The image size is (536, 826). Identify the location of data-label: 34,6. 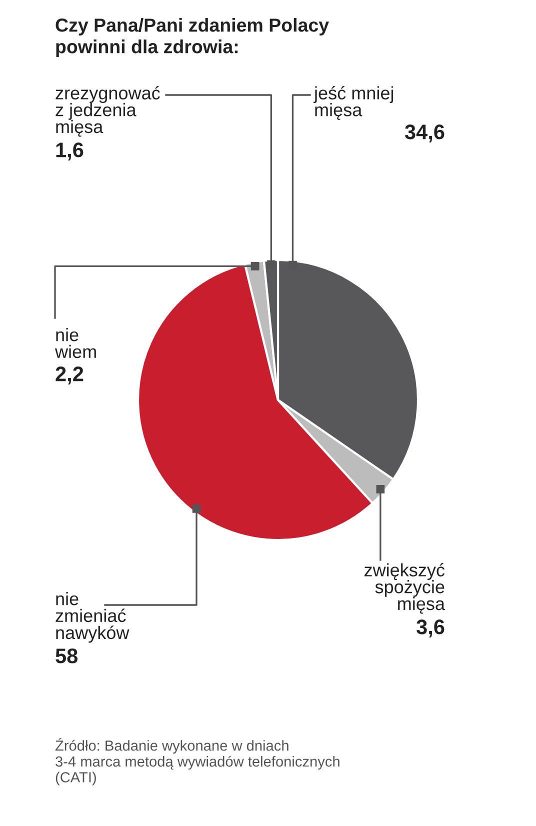
(424, 133).